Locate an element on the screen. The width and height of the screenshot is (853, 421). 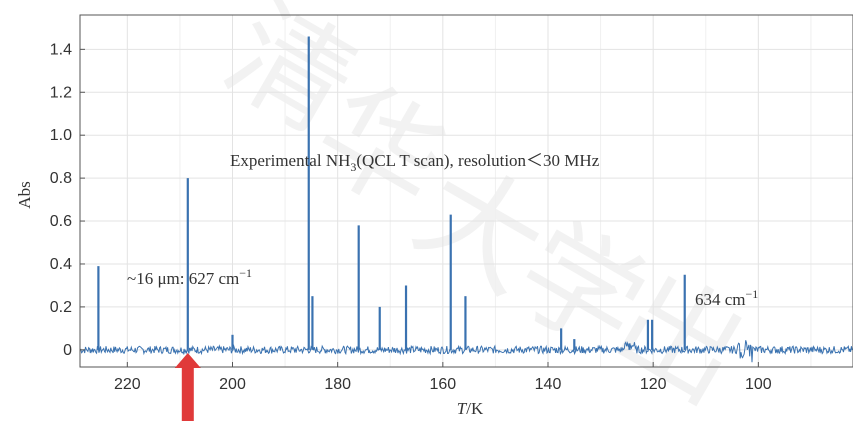
y-tick-label: 0.6 is located at coordinates (61, 221).